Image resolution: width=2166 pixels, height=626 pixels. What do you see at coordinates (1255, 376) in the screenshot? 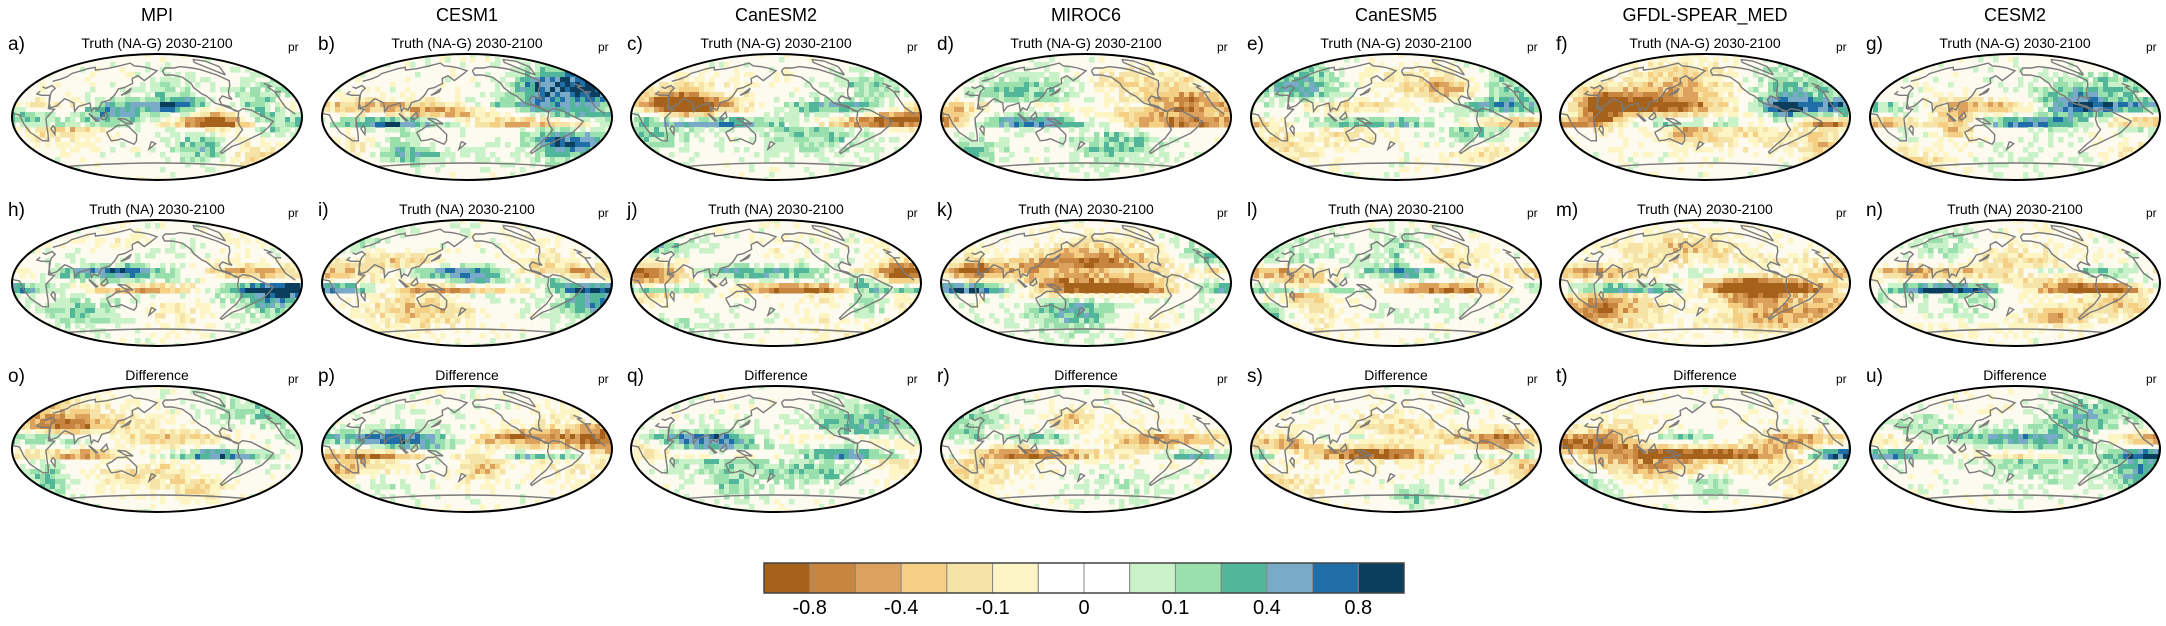
I see `panel-label: s)` at bounding box center [1255, 376].